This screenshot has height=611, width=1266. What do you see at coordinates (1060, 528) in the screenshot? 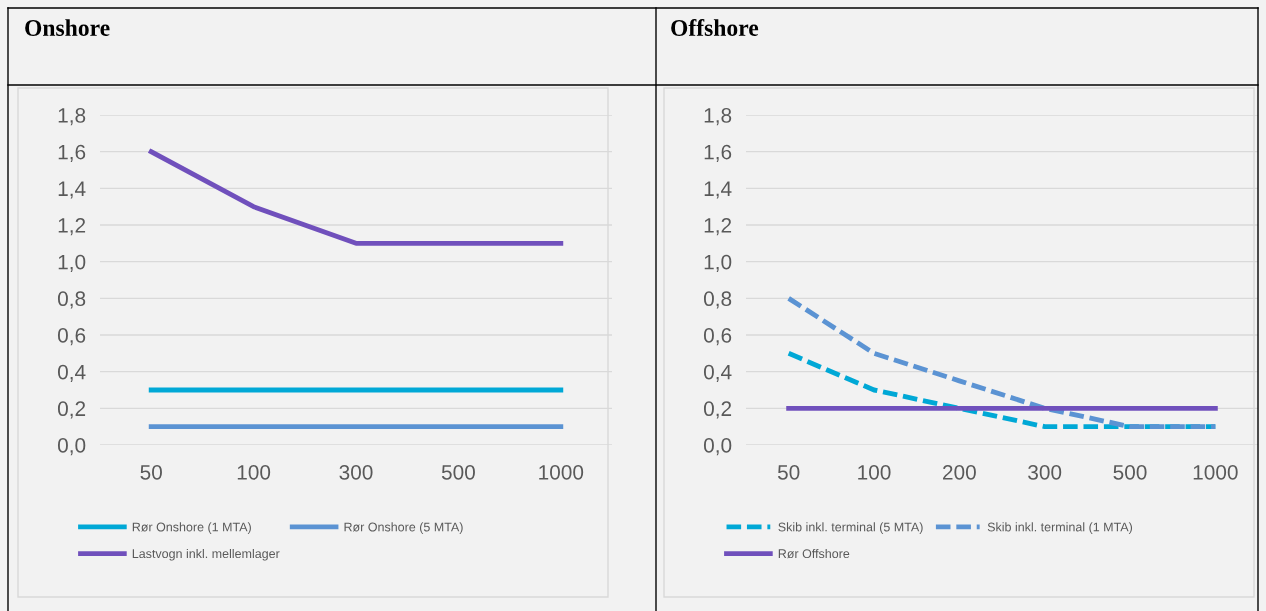
I see `legend-label: Skib inkl. terminal (1 MTA)` at bounding box center [1060, 528].